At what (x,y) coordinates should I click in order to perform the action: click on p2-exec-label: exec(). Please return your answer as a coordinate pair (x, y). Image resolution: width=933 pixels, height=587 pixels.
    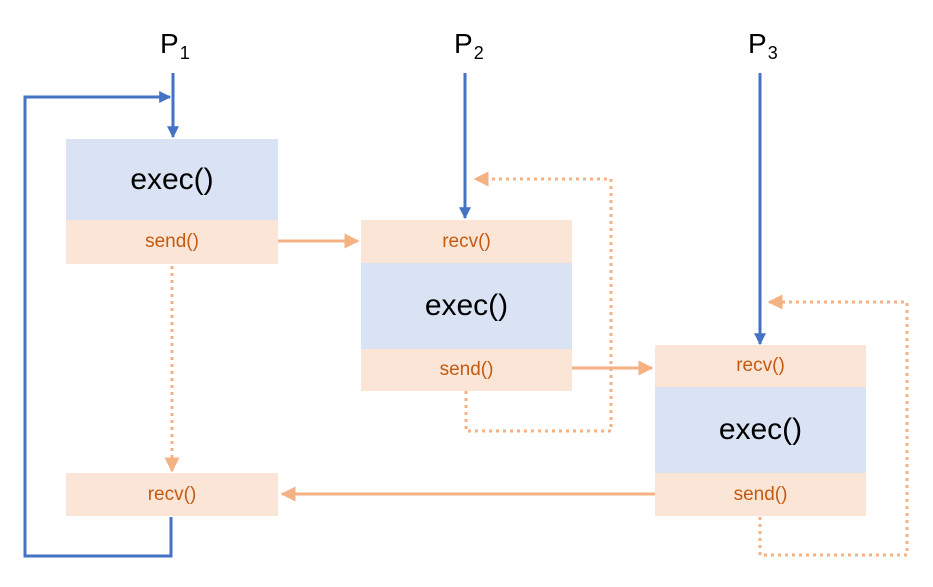
    Looking at the image, I should click on (466, 305).